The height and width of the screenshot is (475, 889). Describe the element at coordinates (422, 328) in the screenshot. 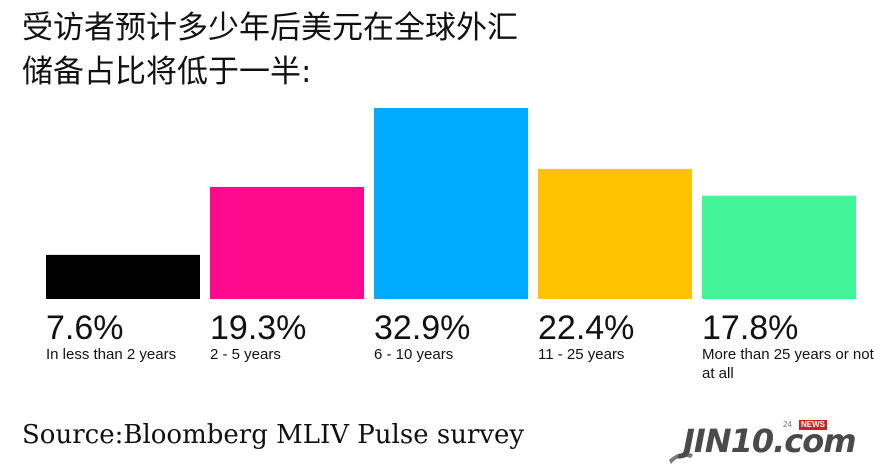

I see `bar-value-label-3: 32.9%` at that location.